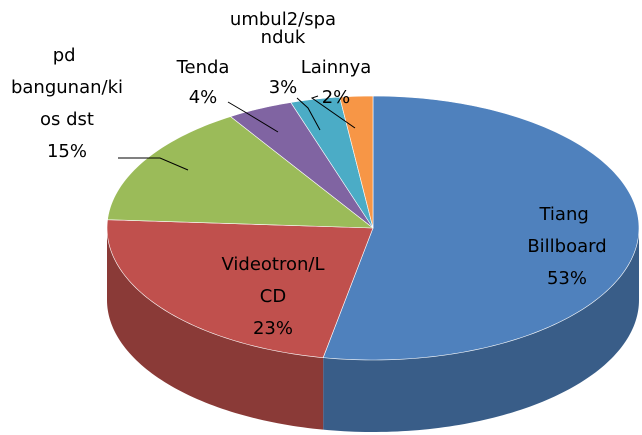  What do you see at coordinates (336, 97) in the screenshot?
I see `slice-value-label: 2%` at bounding box center [336, 97].